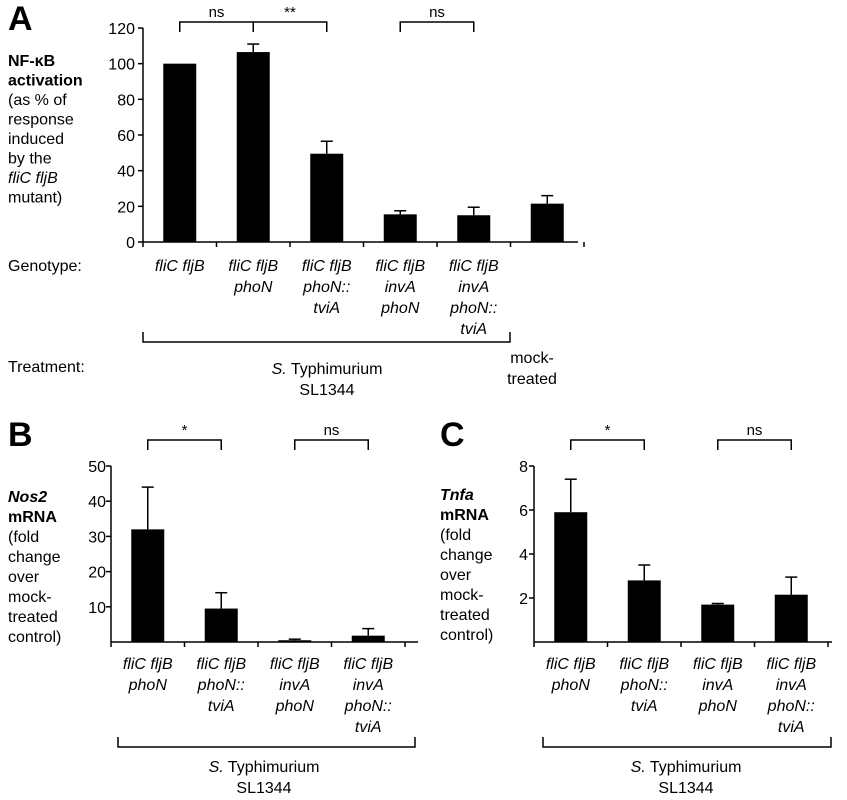 This screenshot has width=847, height=800. What do you see at coordinates (686, 767) in the screenshot?
I see `group-label: S. Typhimurium` at bounding box center [686, 767].